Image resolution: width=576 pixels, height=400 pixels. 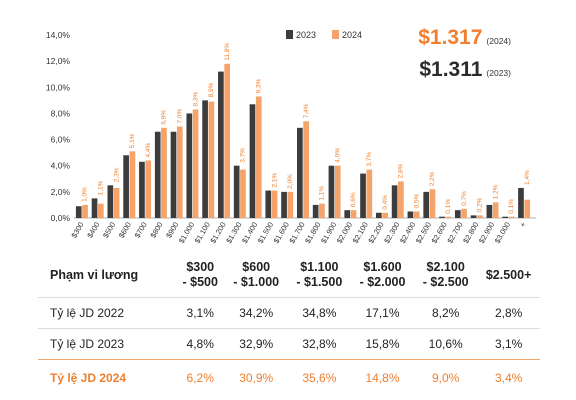 What do you see at coordinates (141, 230) in the screenshot?
I see `x-tick-label: $700` at bounding box center [141, 230].